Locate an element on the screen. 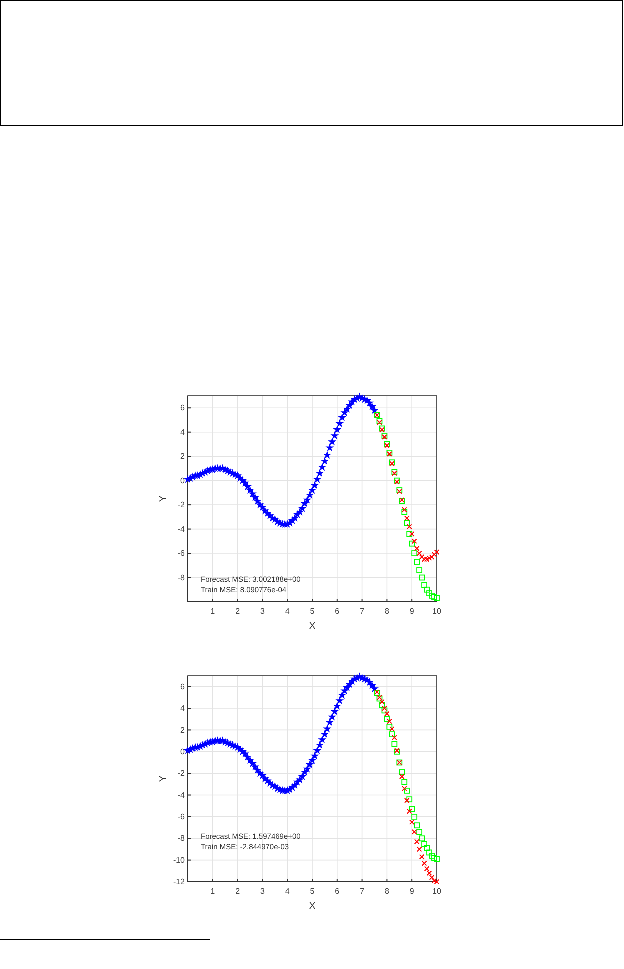 The image size is (624, 969). y-tick-label: -12 is located at coordinates (179, 882).